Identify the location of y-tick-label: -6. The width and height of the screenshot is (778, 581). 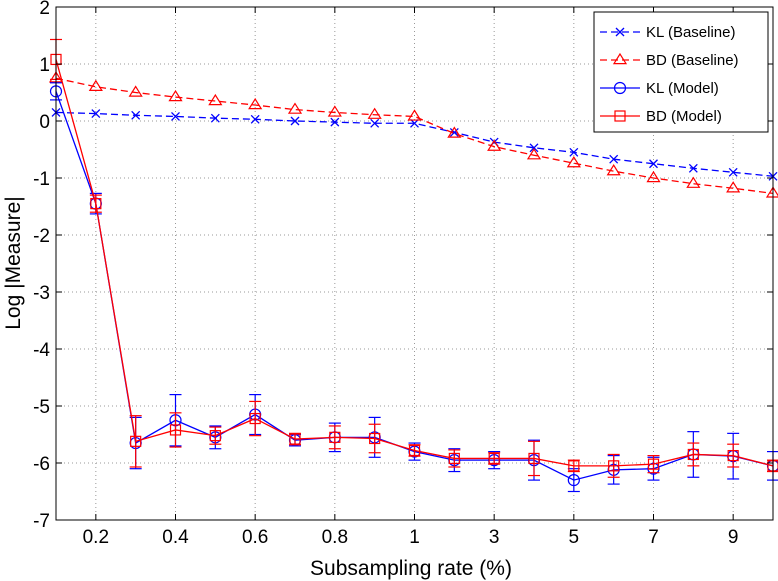
(41, 464).